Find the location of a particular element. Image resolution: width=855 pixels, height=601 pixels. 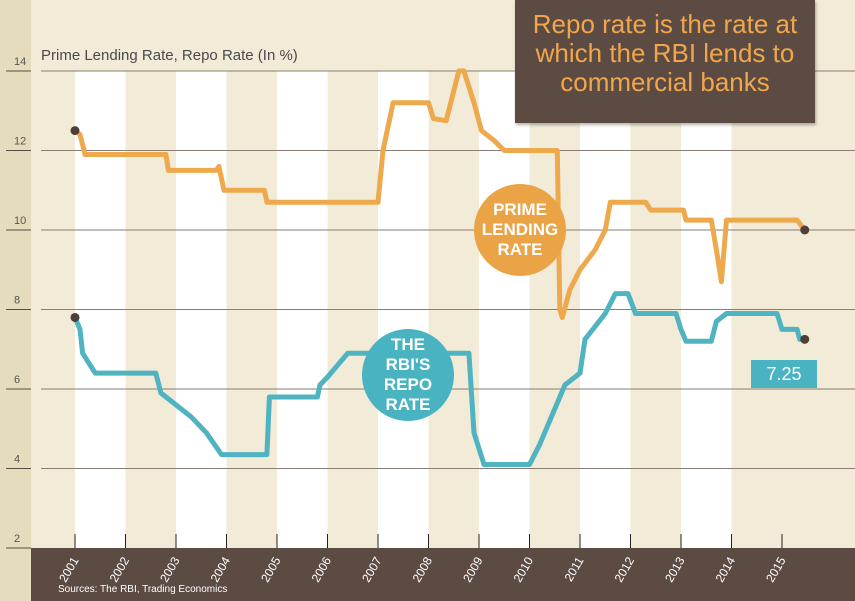

y-tick-label: 8 is located at coordinates (17, 301).